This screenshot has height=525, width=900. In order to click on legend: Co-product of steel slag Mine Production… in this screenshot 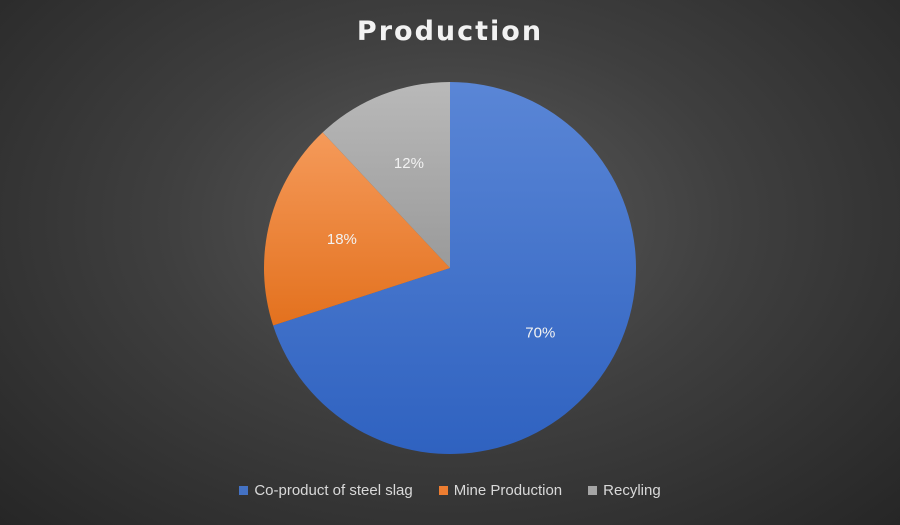, I will do `click(450, 490)`.